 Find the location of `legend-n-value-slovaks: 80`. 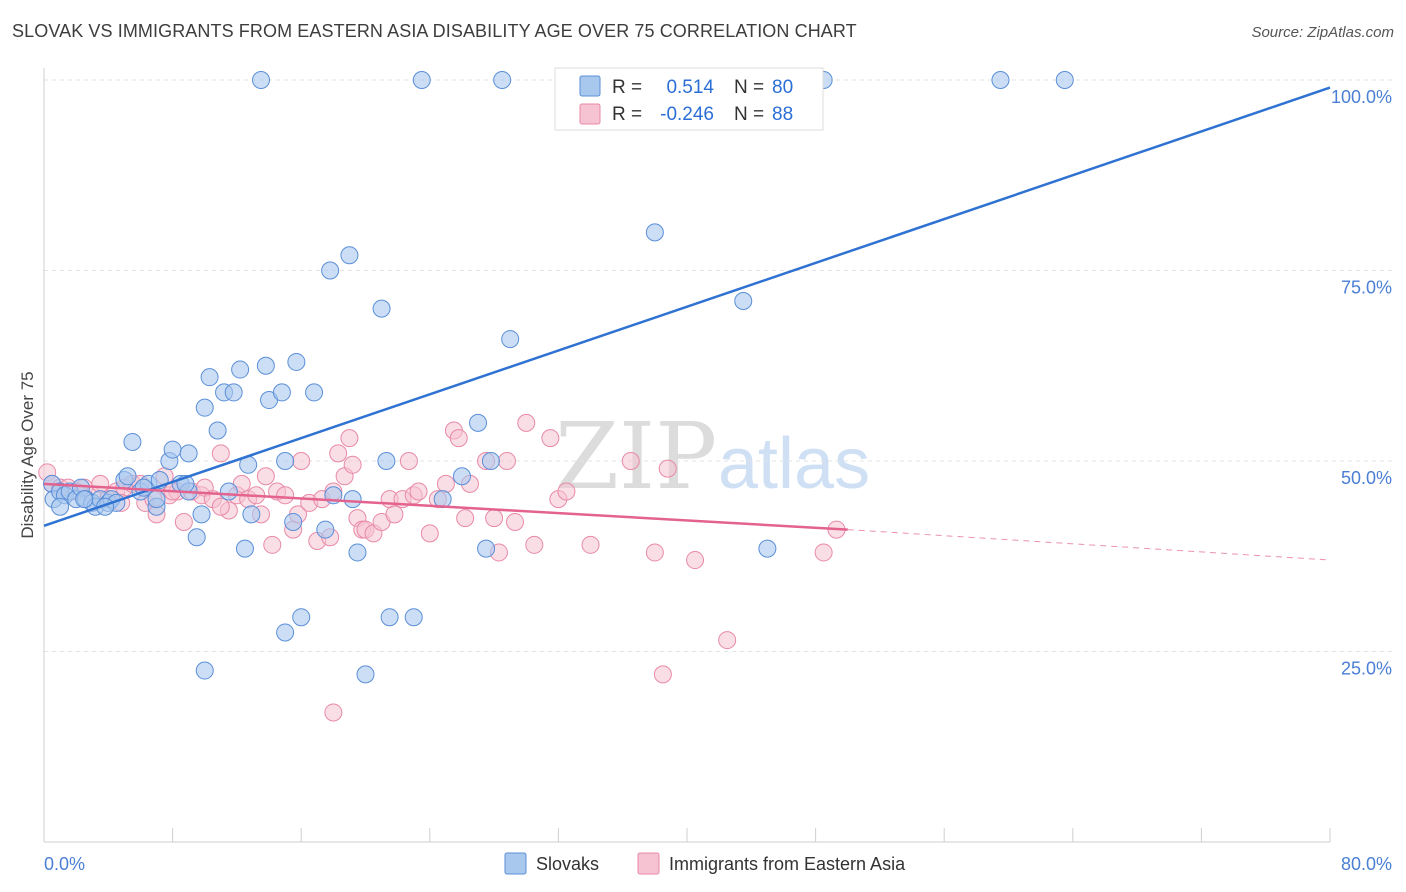

legend-n-value-slovaks: 80 is located at coordinates (782, 87).